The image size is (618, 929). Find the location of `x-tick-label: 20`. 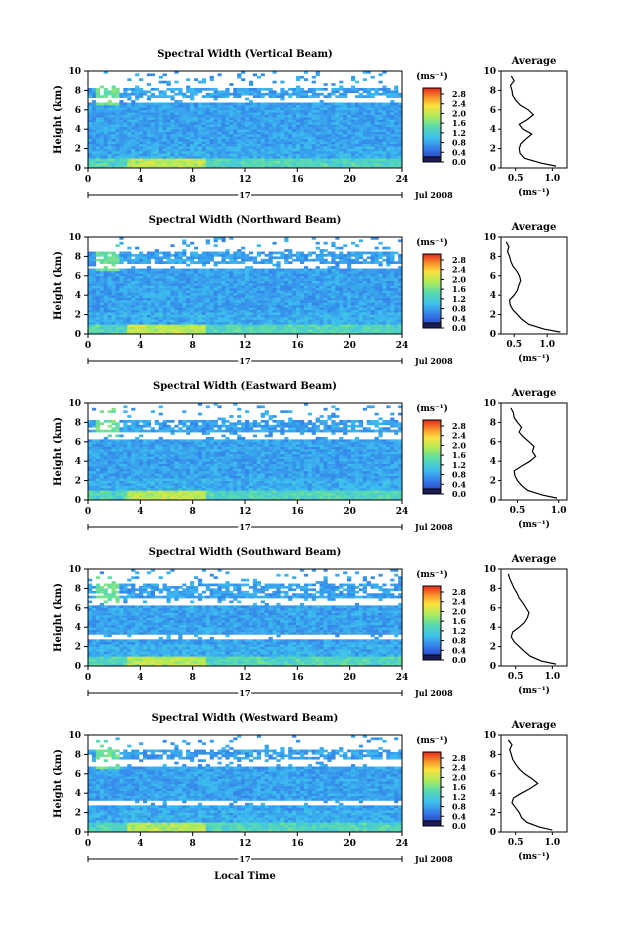

x-tick-label: 20 is located at coordinates (349, 844).